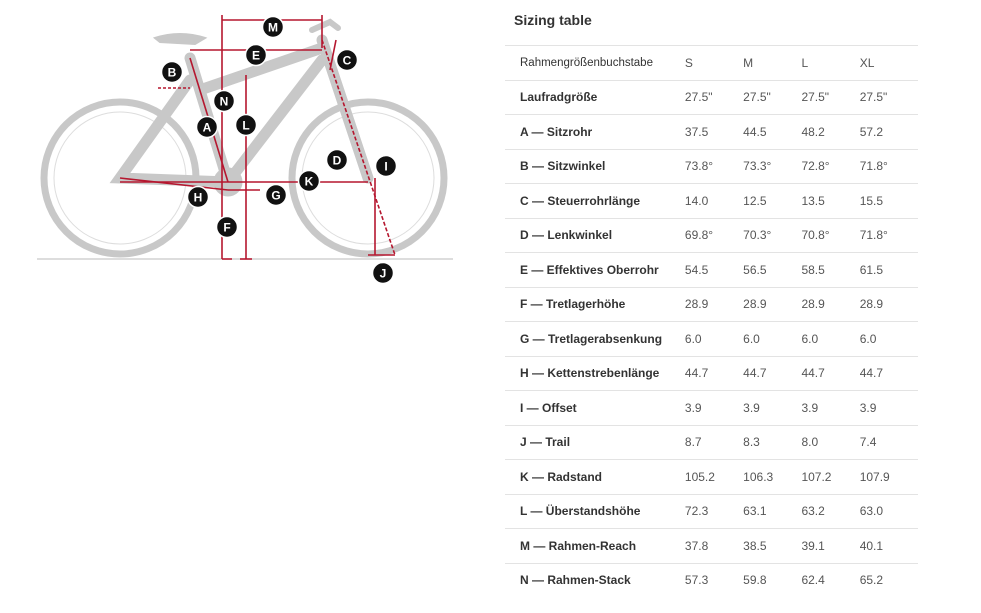 The height and width of the screenshot is (613, 981). What do you see at coordinates (198, 197) in the screenshot?
I see `badge-h: H` at bounding box center [198, 197].